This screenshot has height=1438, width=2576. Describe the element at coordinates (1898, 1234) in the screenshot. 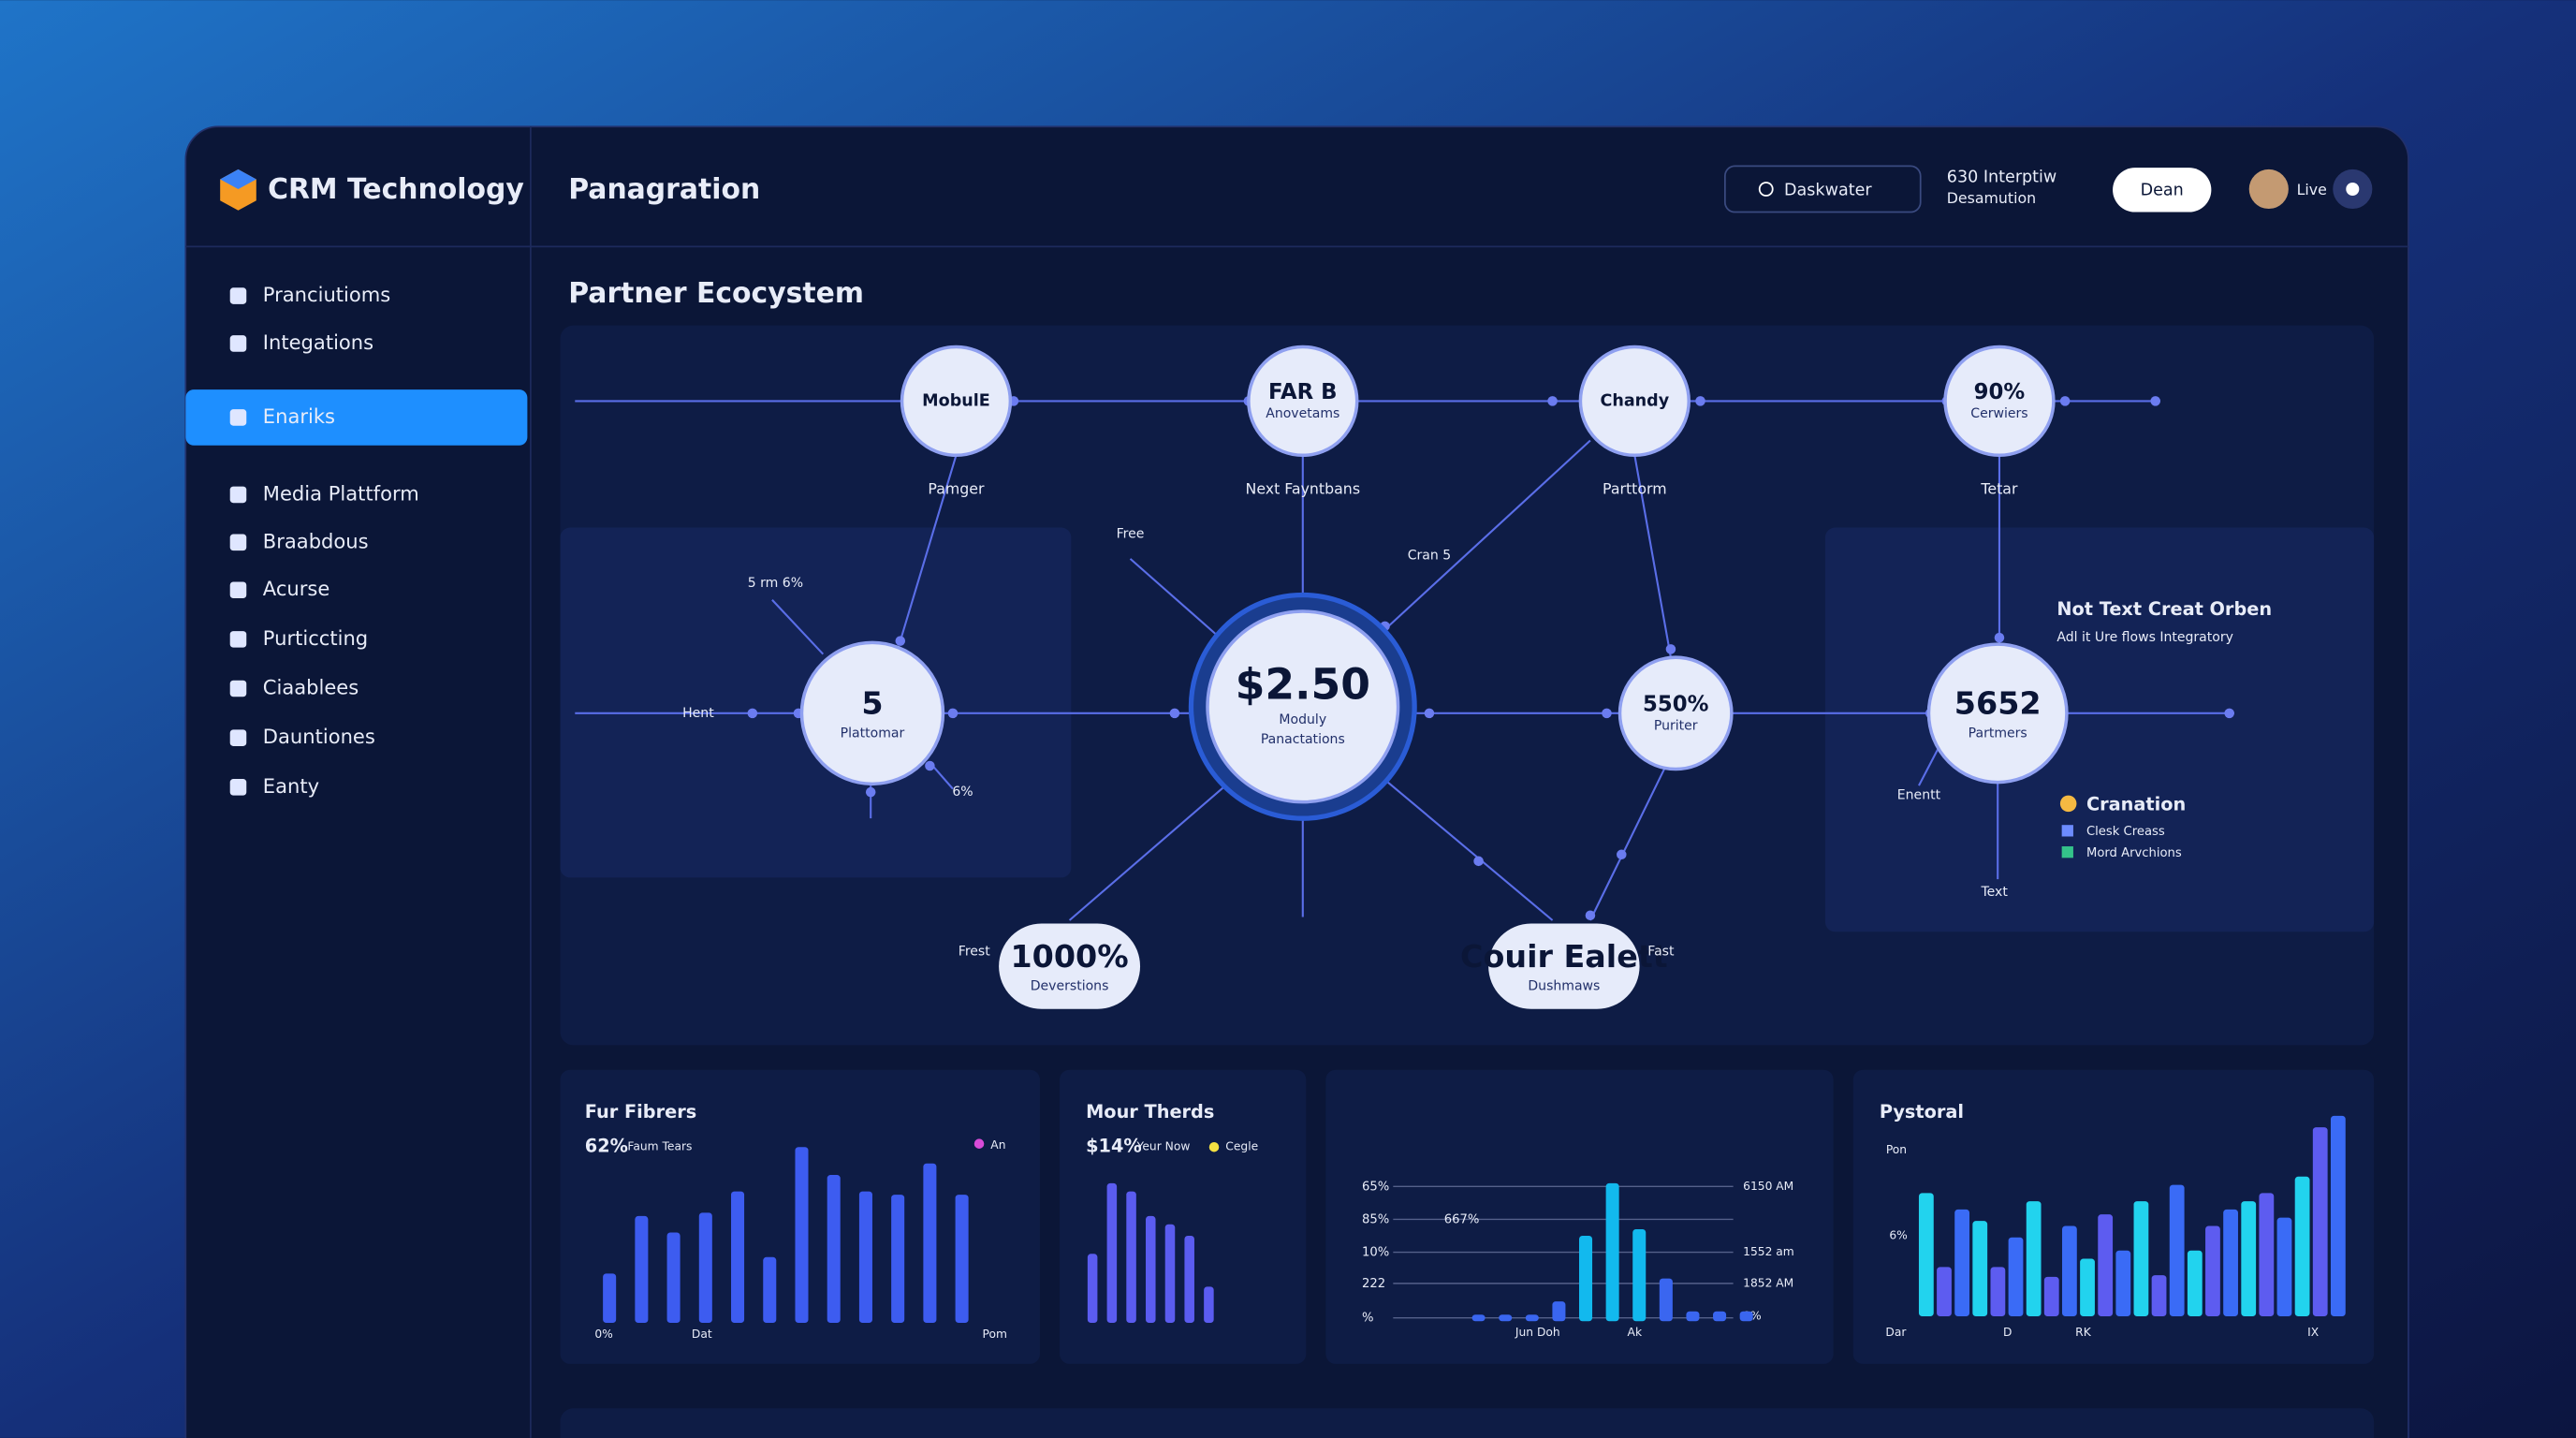

I see `card-text: 6%` at that location.